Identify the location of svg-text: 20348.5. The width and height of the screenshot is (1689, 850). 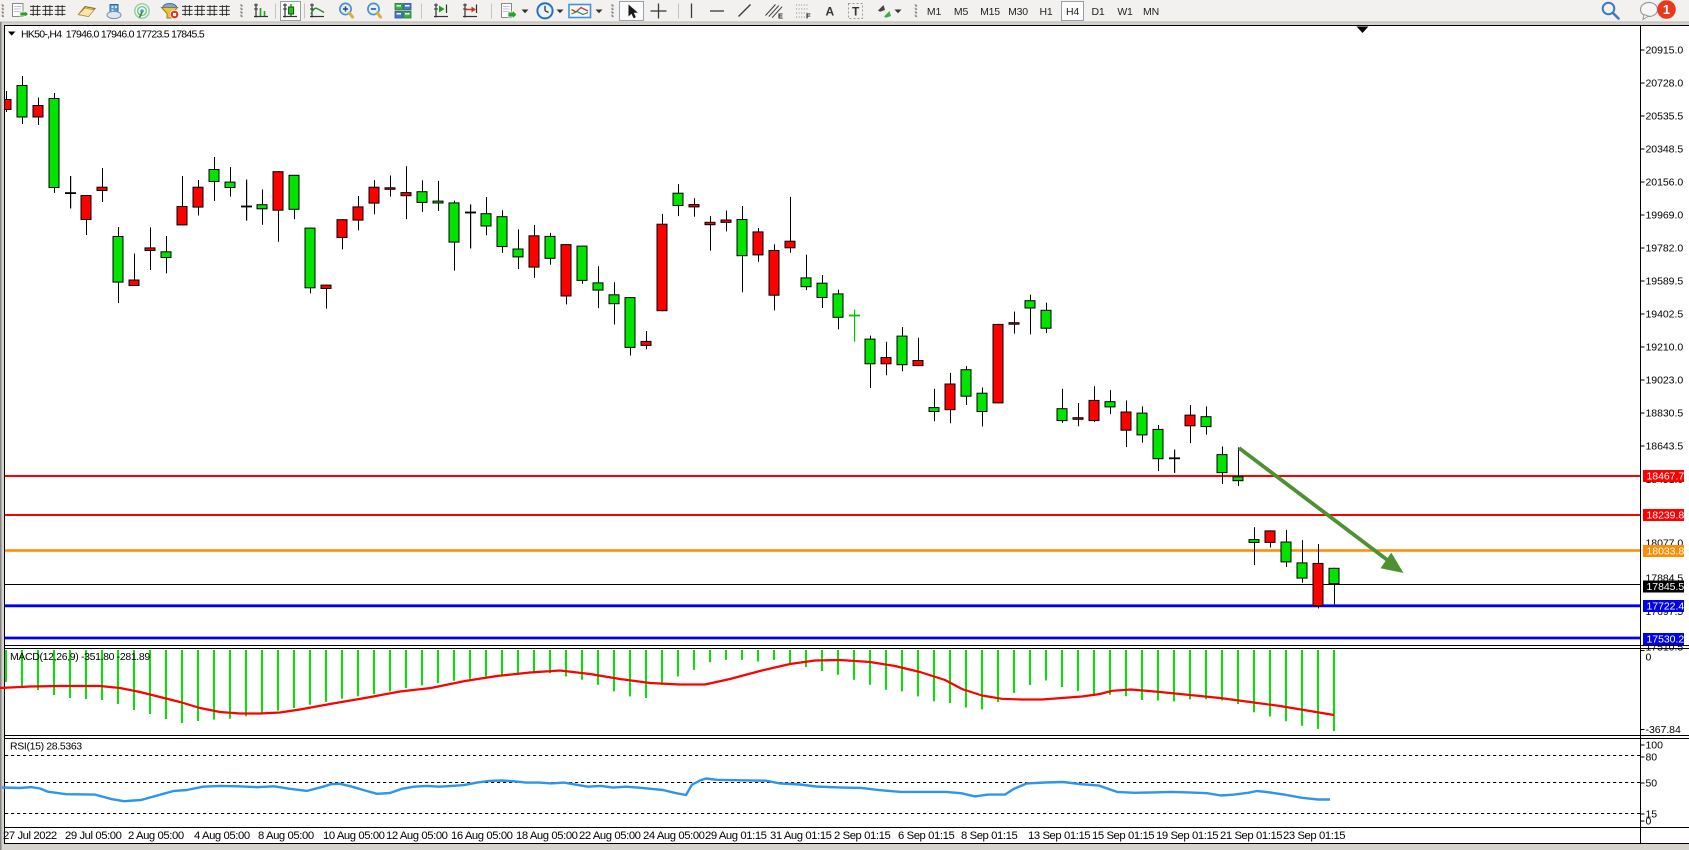
(1665, 150).